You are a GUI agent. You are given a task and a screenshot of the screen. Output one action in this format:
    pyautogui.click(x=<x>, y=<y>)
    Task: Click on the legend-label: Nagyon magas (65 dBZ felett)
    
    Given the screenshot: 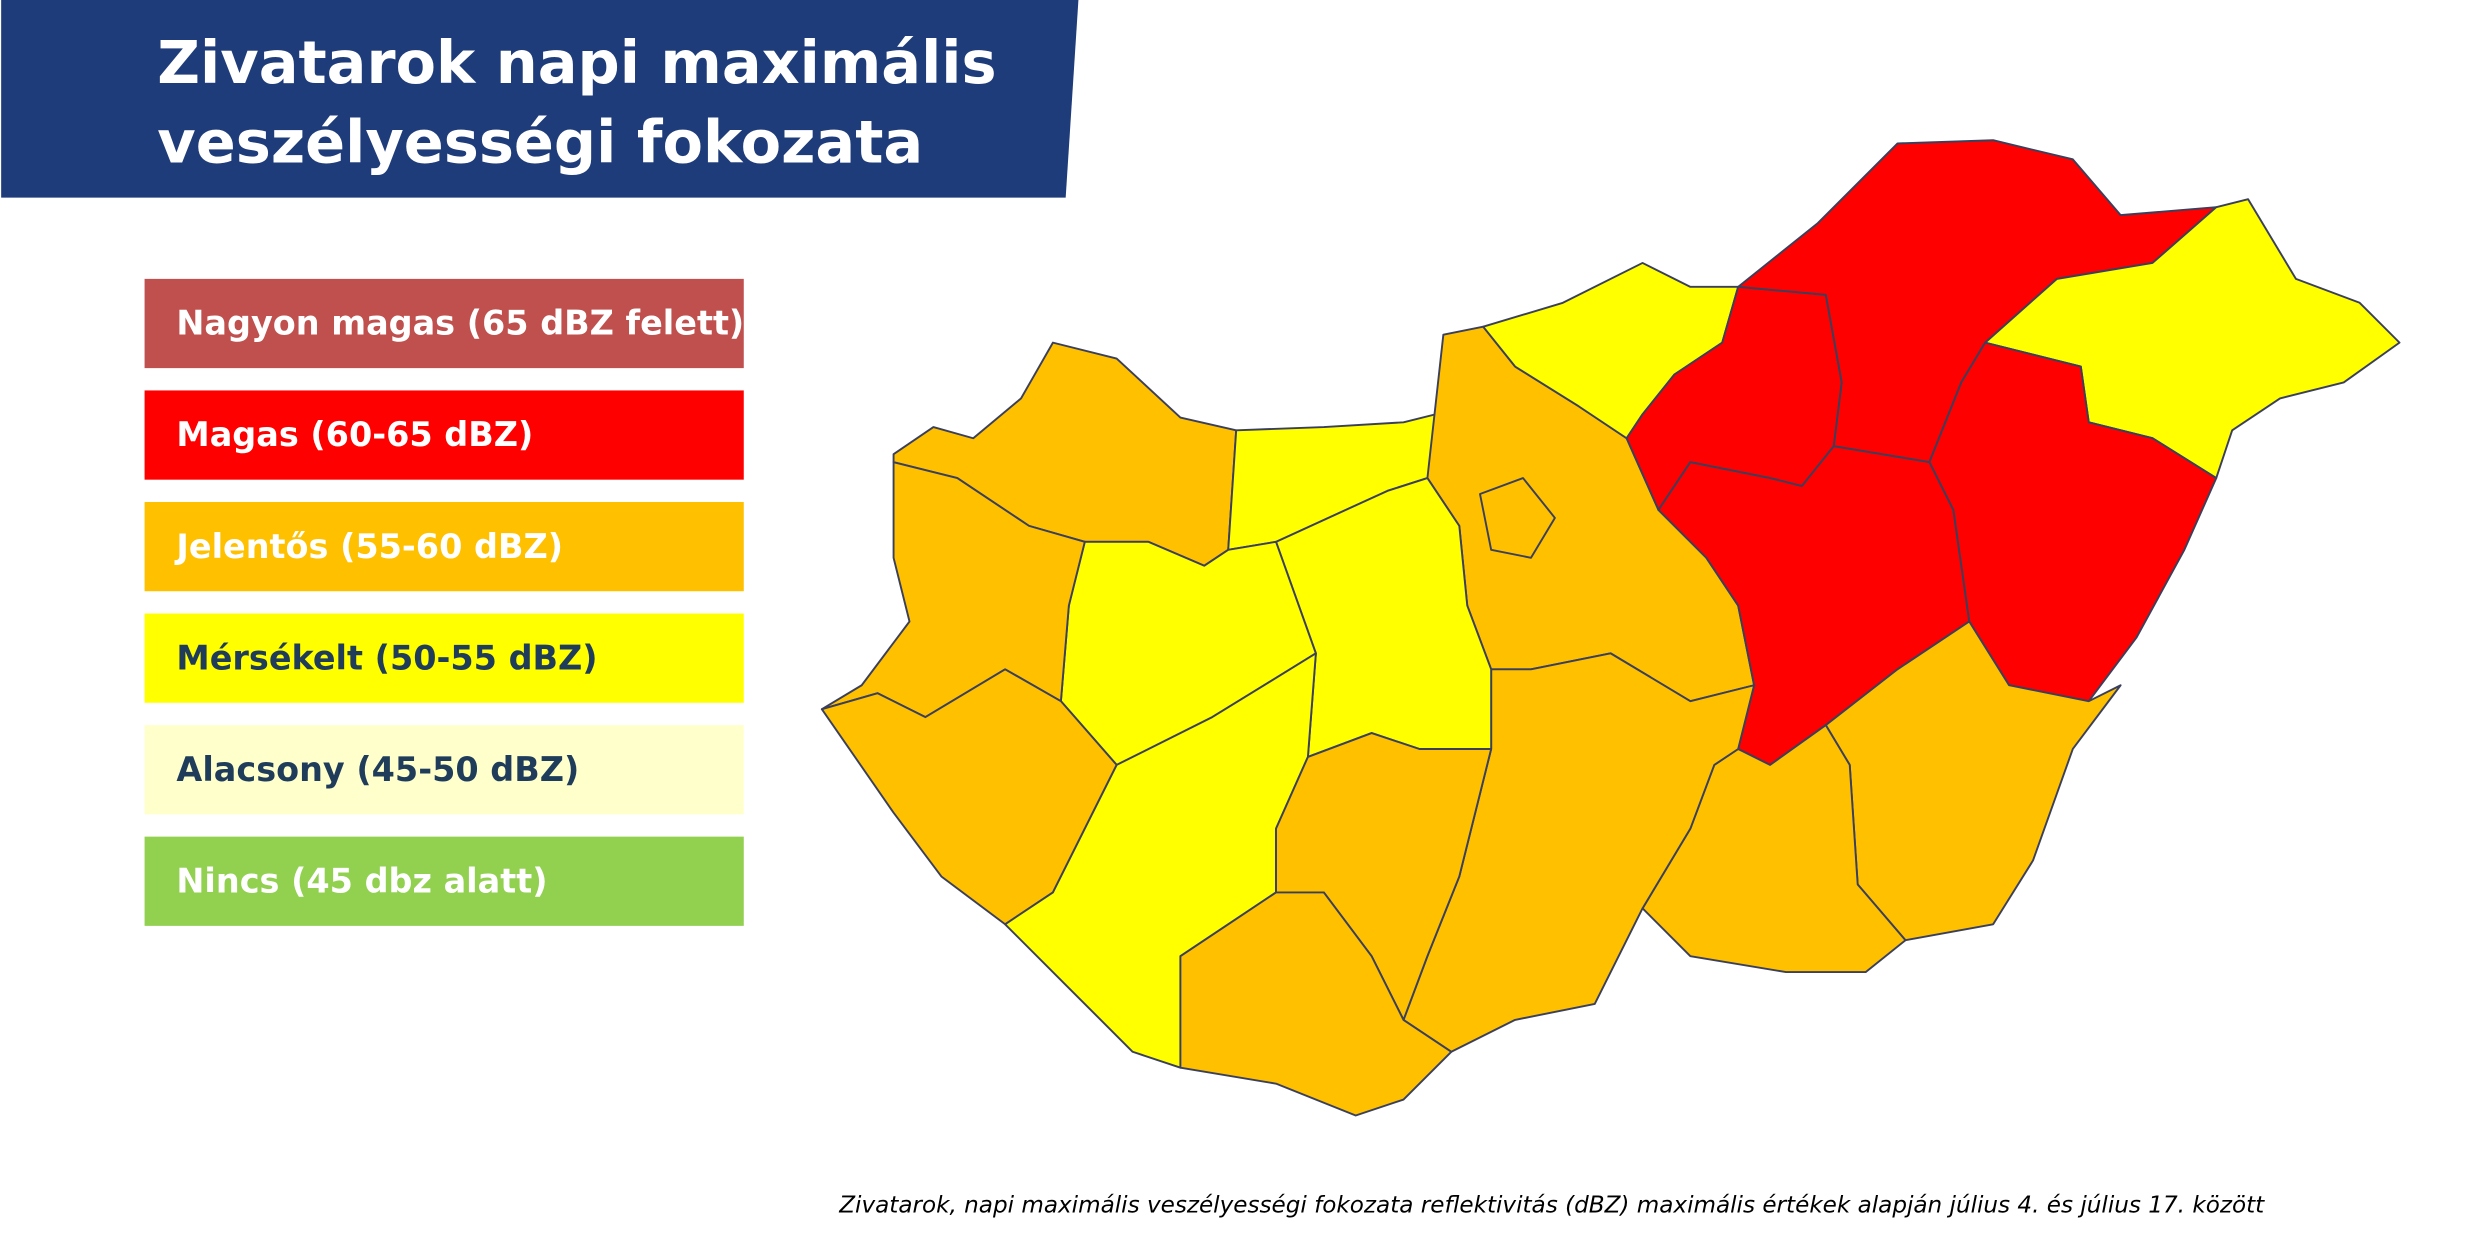 What is the action you would take?
    pyautogui.click(x=460, y=323)
    